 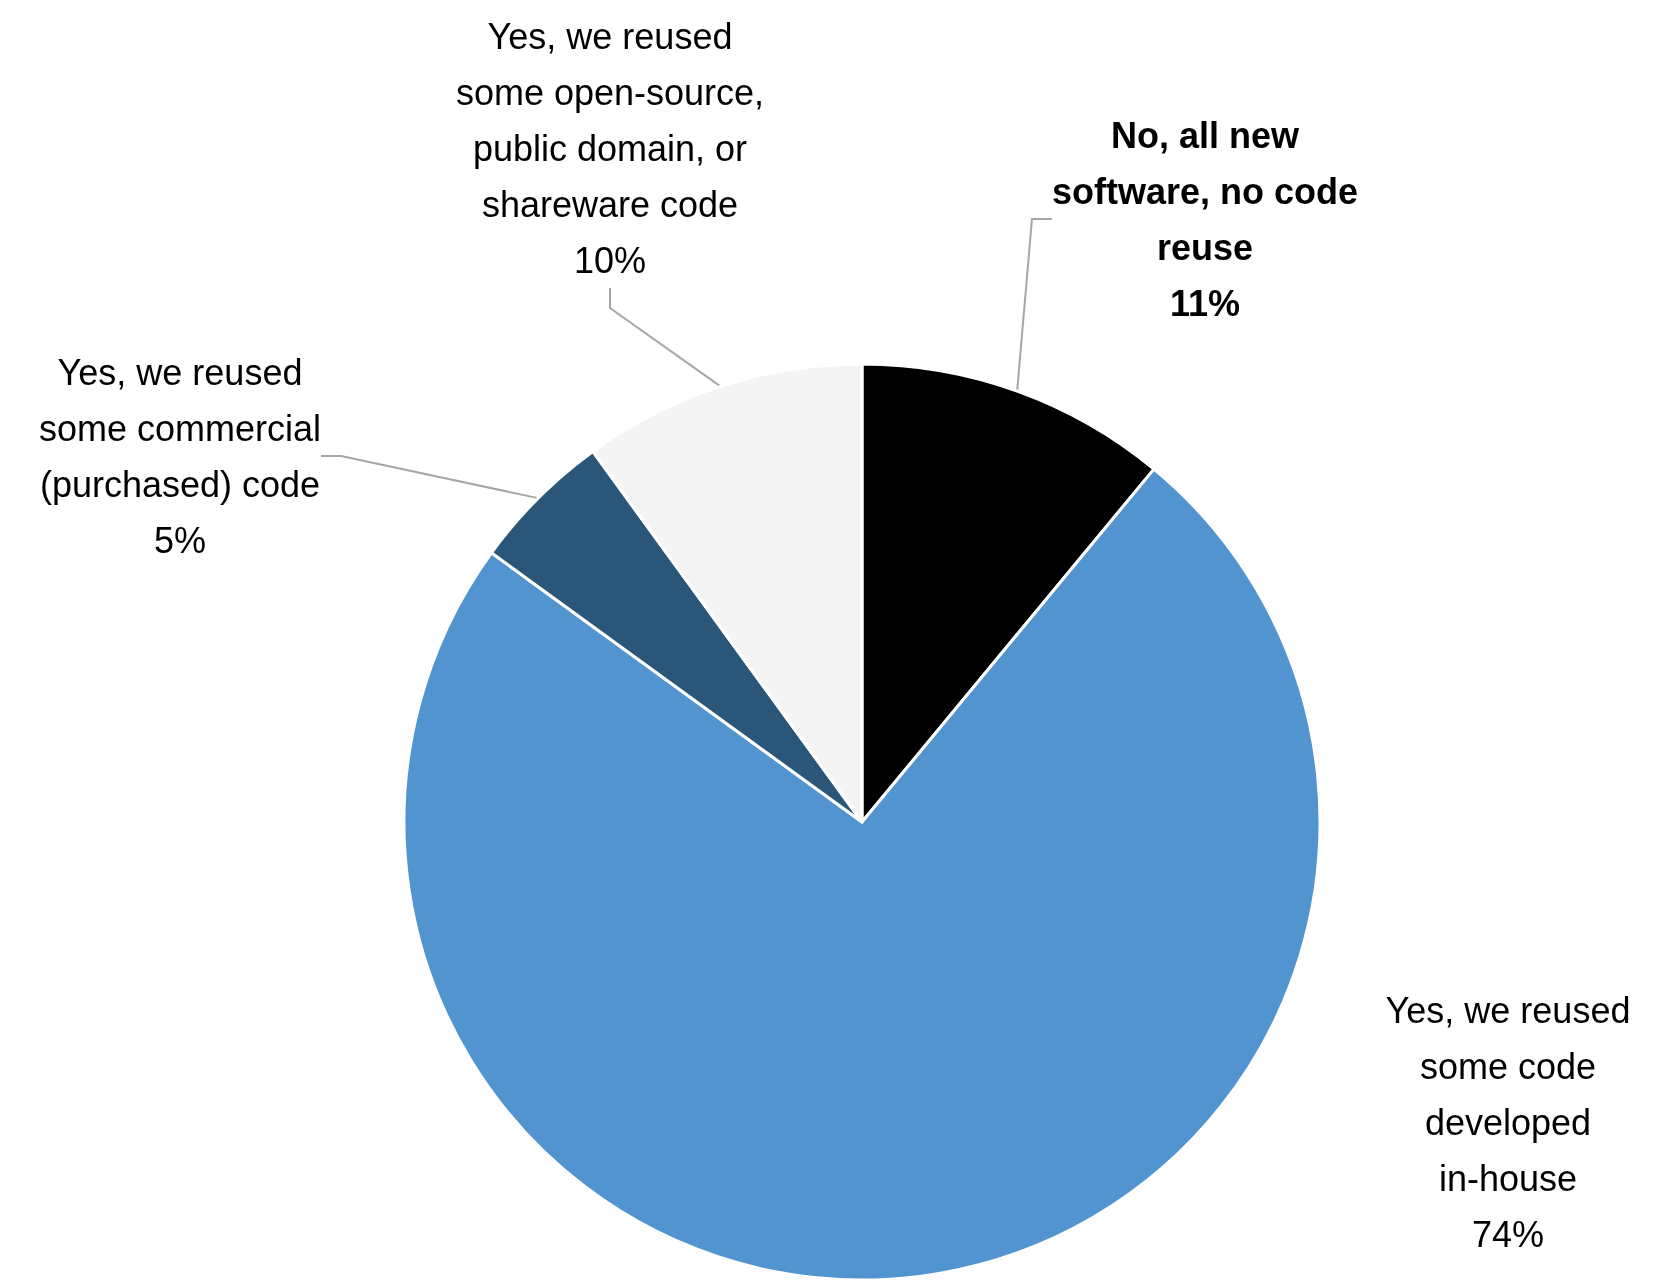 I want to click on slice-label: No, all new software, no code reuse, so click(x=1205, y=191).